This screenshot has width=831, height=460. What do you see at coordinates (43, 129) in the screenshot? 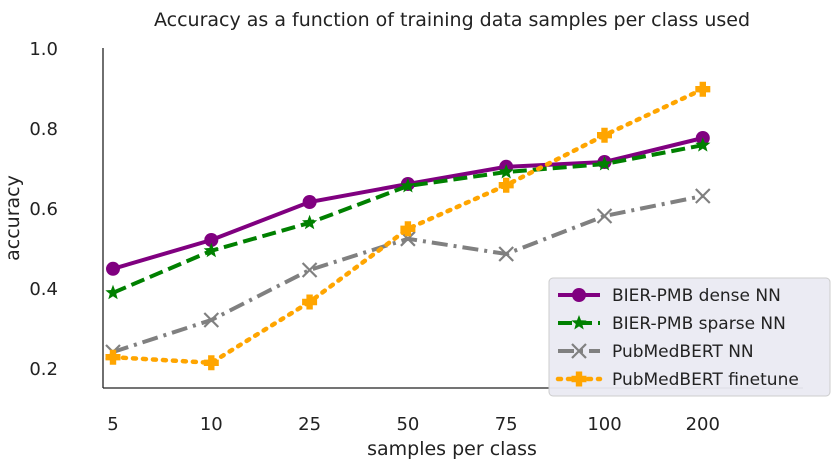
I see `y-tick-label: 0.8` at bounding box center [43, 129].